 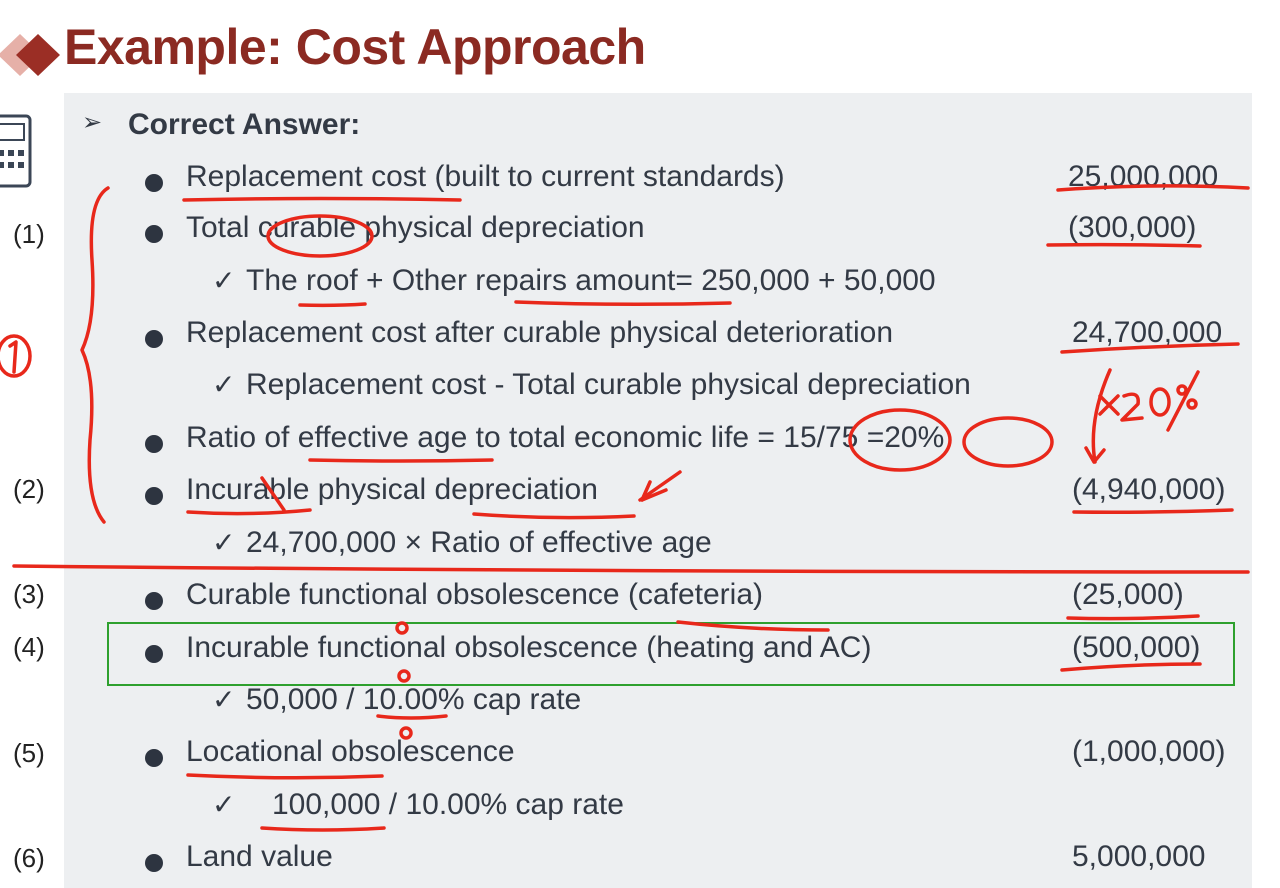 I want to click on sub-item-label: 24,700,000 × Ratio of effective age, so click(x=479, y=542).